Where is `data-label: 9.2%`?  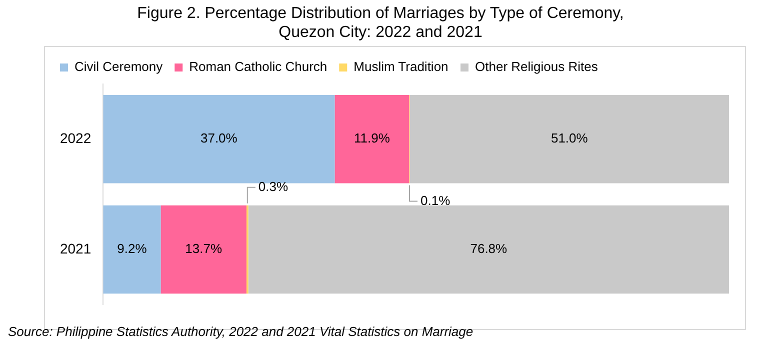
data-label: 9.2% is located at coordinates (132, 248).